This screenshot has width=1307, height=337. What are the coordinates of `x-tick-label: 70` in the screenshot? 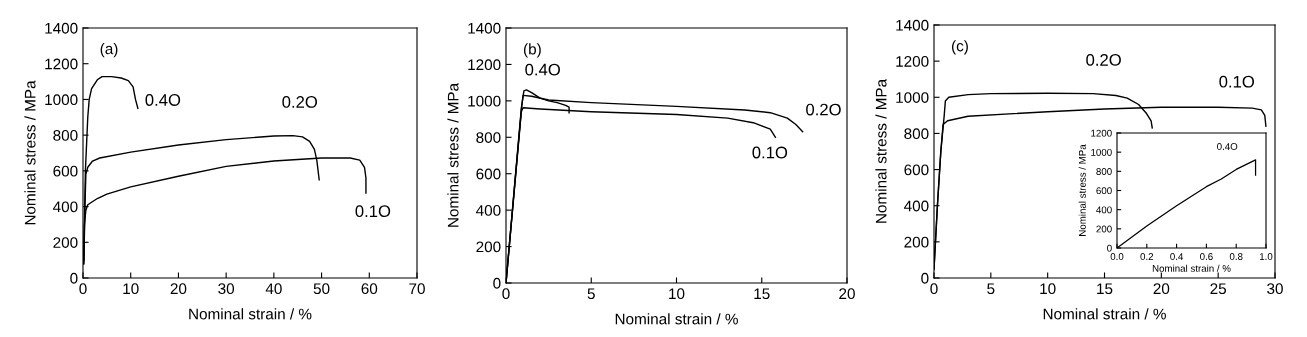 It's located at (417, 289).